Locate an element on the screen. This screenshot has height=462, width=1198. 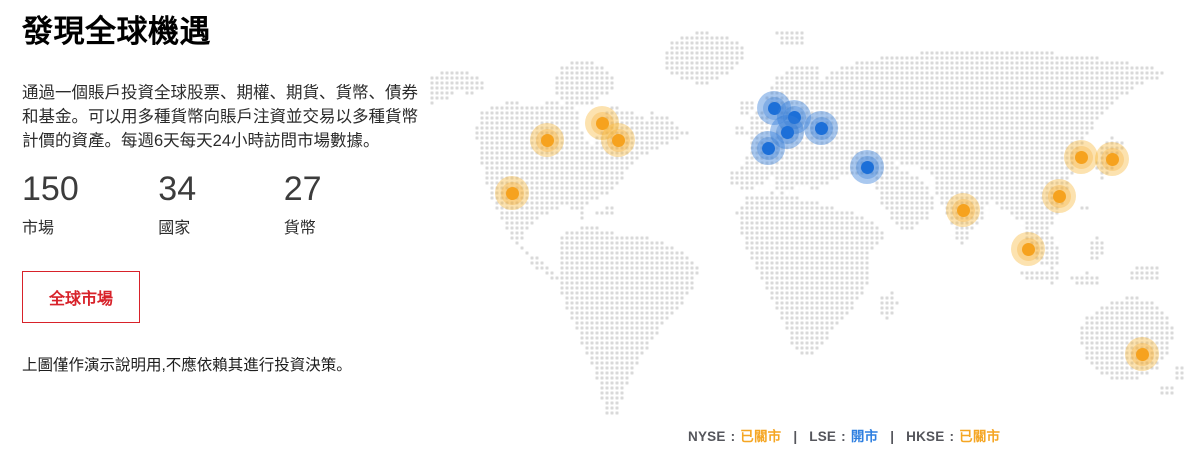
exchange-name-lse: LSE is located at coordinates (823, 436).